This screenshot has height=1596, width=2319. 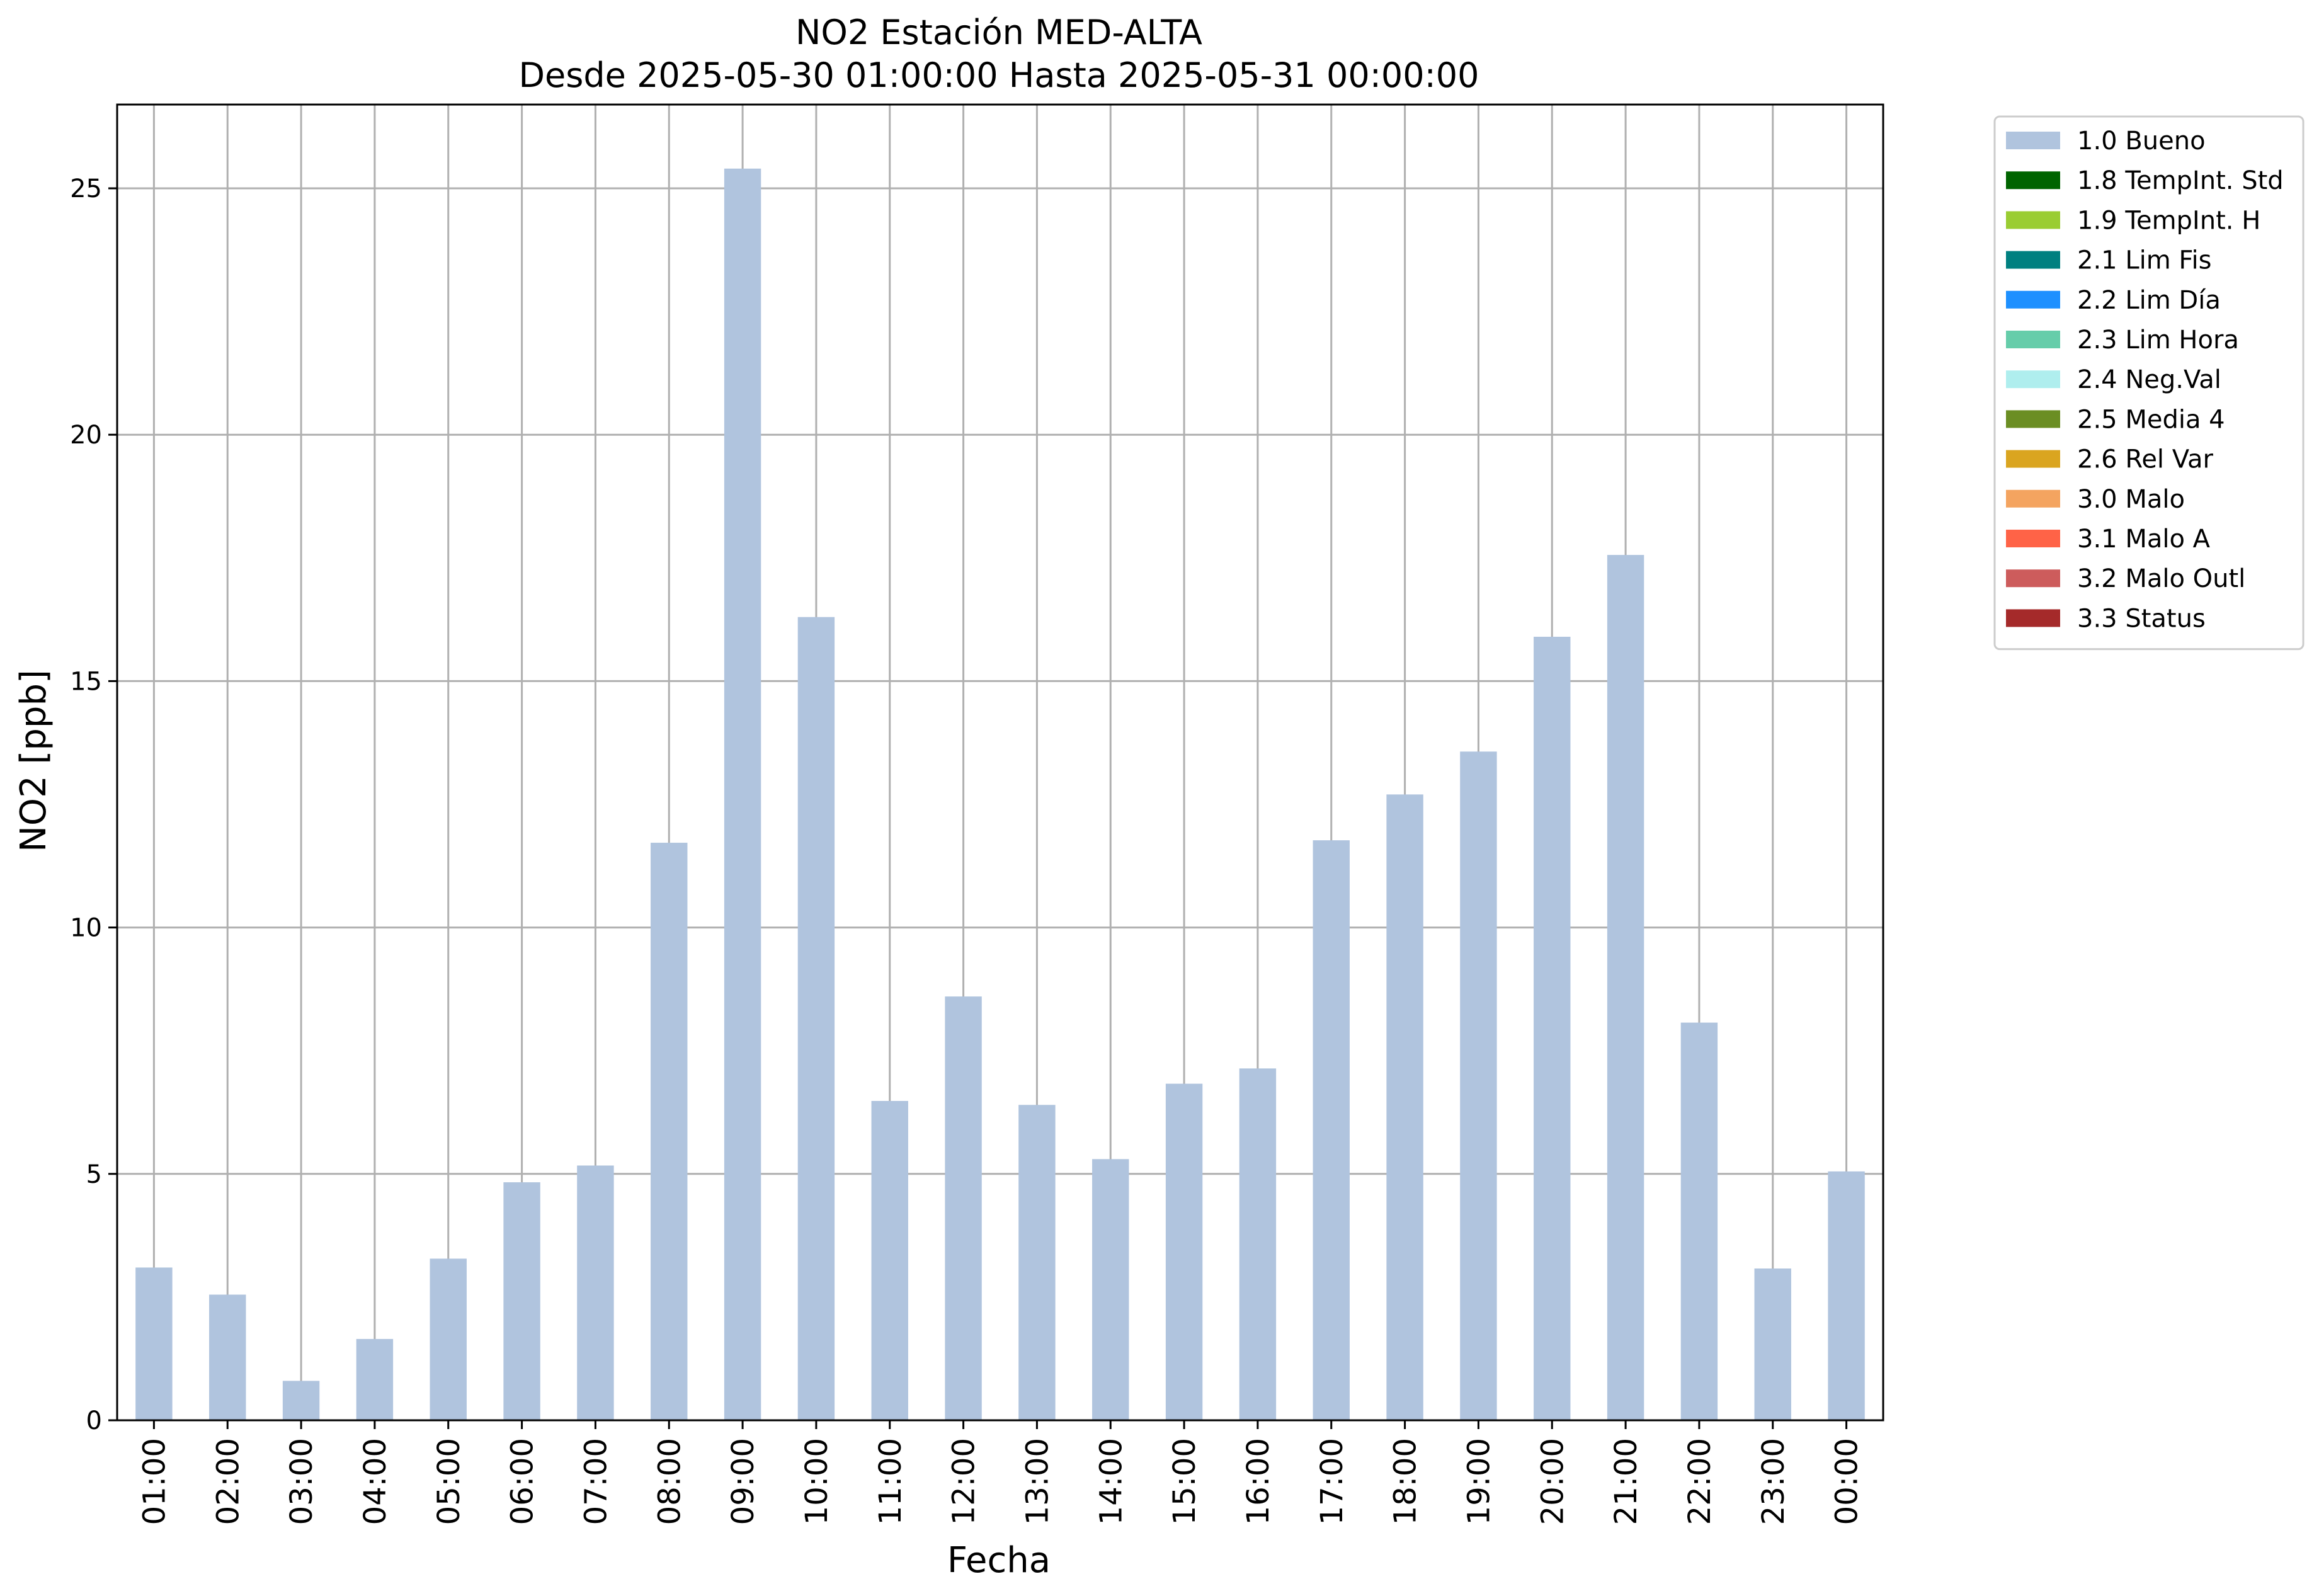 I want to click on legend-label: 3.1 Malo A, so click(x=2144, y=539).